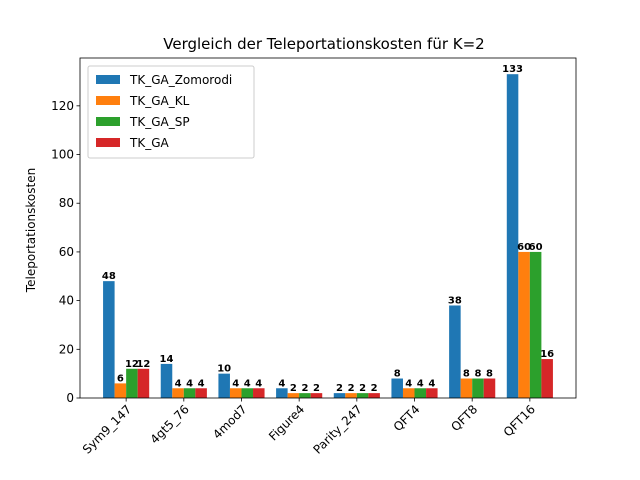 The width and height of the screenshot is (640, 480). What do you see at coordinates (62, 155) in the screenshot?
I see `y-tick-label: 100` at bounding box center [62, 155].